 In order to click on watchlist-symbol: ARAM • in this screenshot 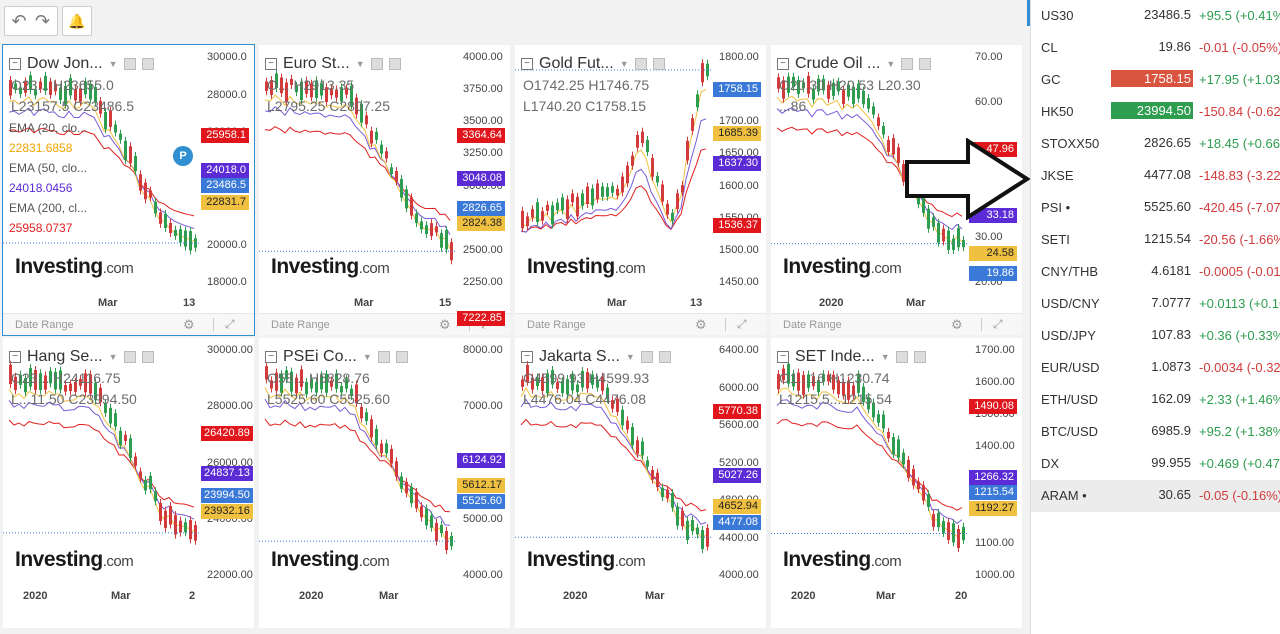, I will do `click(1064, 495)`.